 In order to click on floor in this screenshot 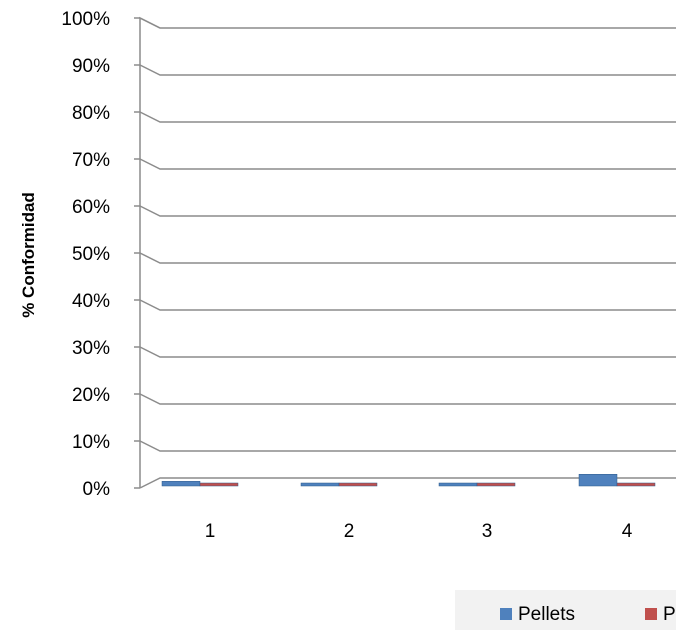, I will do `click(407, 483)`.